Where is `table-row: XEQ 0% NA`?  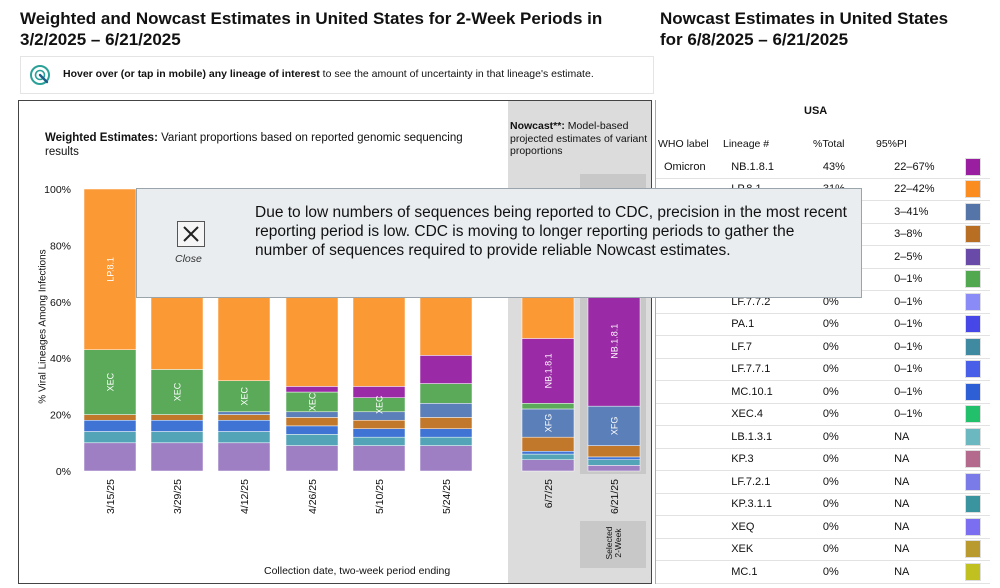 table-row: XEQ 0% NA is located at coordinates (823, 527).